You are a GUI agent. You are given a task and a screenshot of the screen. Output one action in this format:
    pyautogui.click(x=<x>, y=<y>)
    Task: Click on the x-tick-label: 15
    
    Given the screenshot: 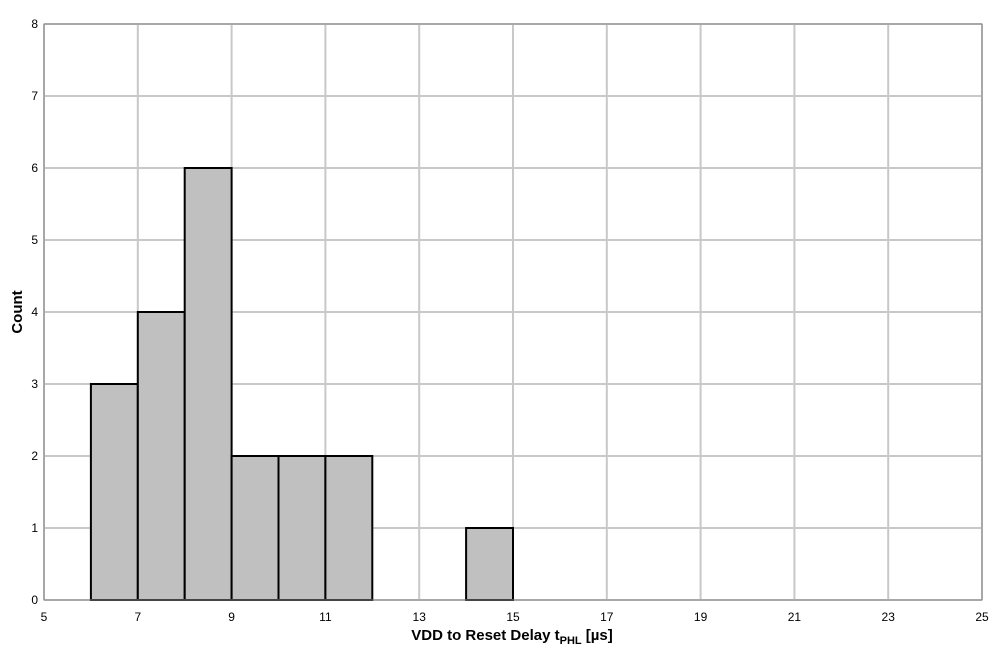 What is the action you would take?
    pyautogui.click(x=513, y=617)
    